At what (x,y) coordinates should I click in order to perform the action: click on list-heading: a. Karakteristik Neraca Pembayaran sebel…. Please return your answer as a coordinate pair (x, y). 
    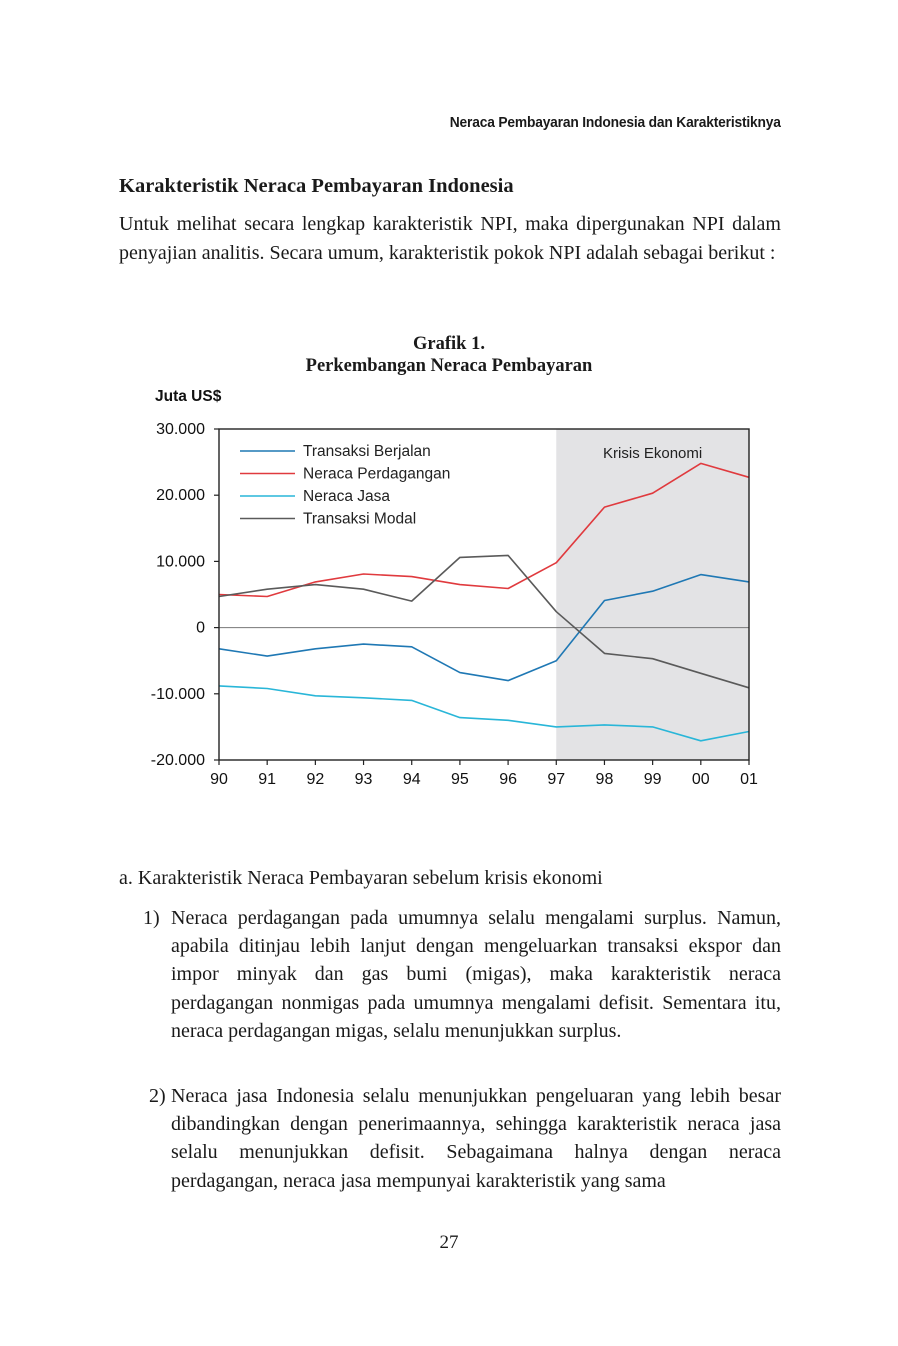
    Looking at the image, I should click on (361, 878).